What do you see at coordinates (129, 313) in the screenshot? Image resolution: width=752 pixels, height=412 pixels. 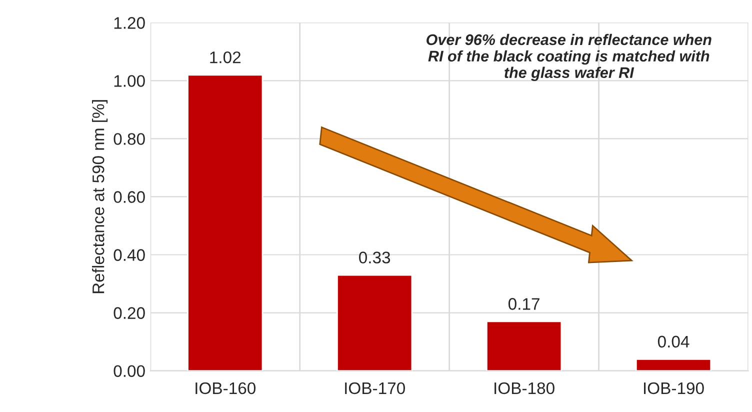 I see `y-tick-label: 0.20` at bounding box center [129, 313].